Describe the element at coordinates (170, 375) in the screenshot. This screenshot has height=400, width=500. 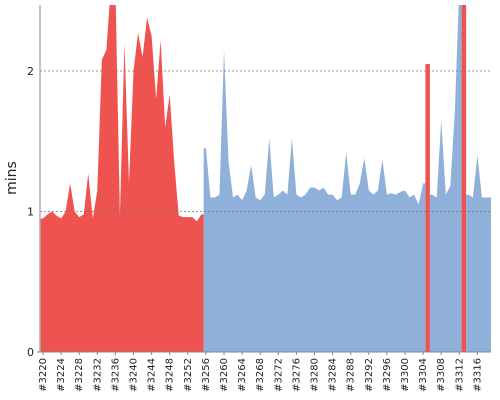
I see `x-tick-label: #3248` at that location.